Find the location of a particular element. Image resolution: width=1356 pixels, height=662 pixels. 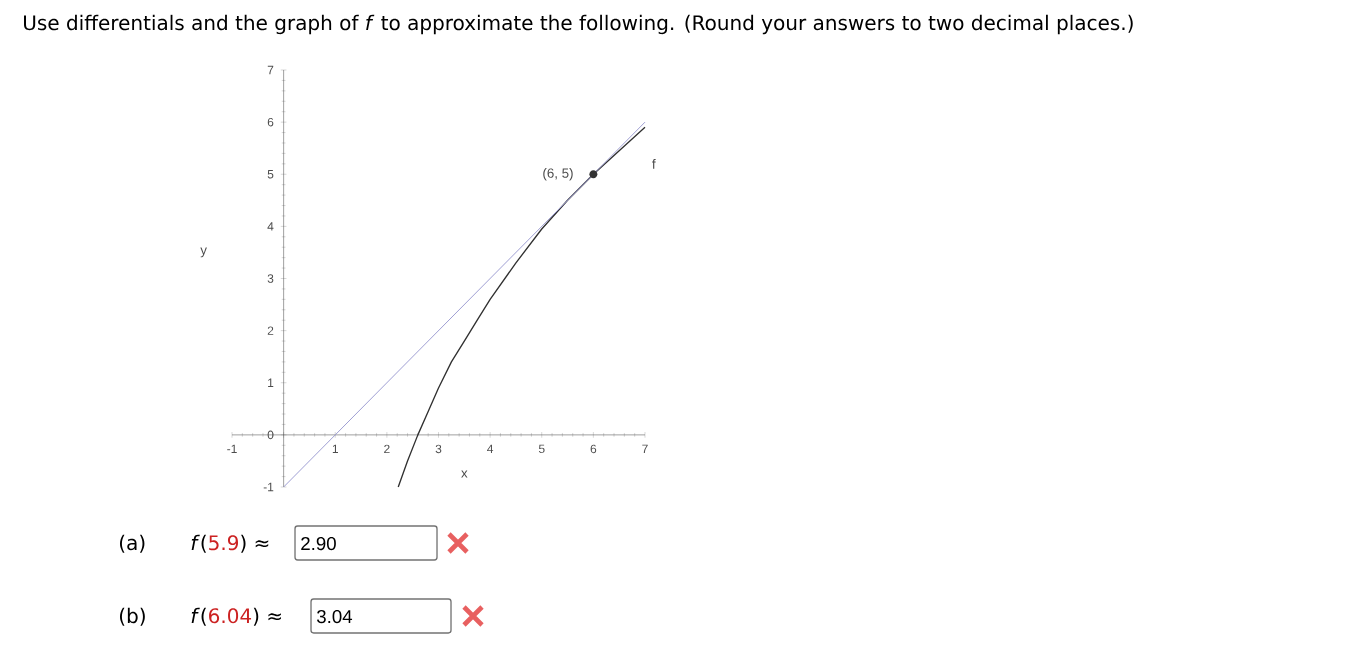

text: 3.04 is located at coordinates (334, 616).